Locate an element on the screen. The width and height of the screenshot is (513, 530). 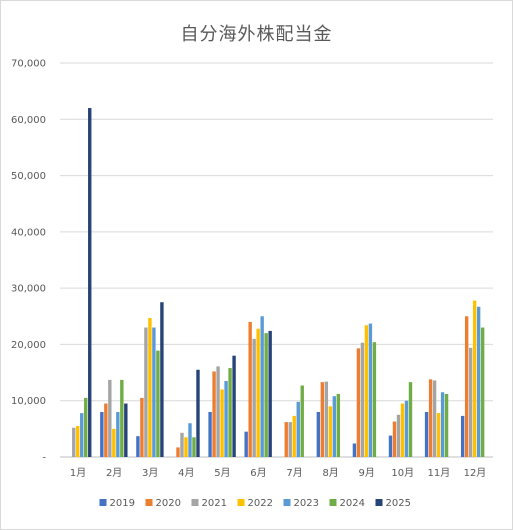
x-tick-label: 10月 is located at coordinates (402, 473).